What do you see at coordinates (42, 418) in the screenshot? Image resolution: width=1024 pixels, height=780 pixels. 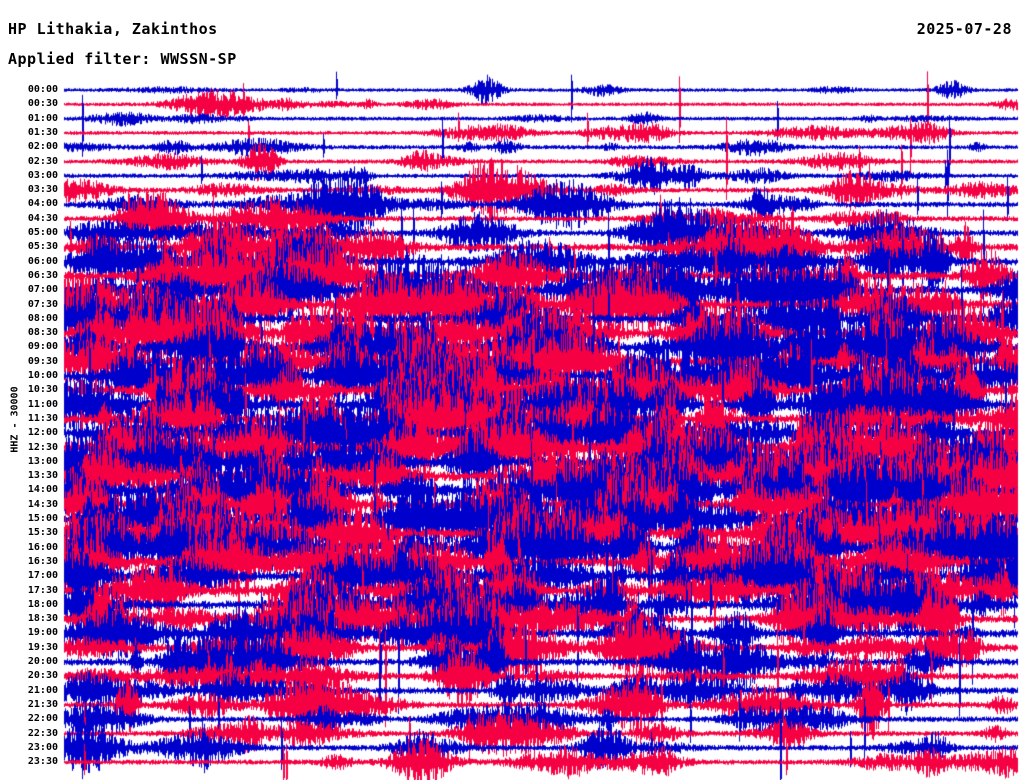 I see `time-row-label: 11:30` at bounding box center [42, 418].